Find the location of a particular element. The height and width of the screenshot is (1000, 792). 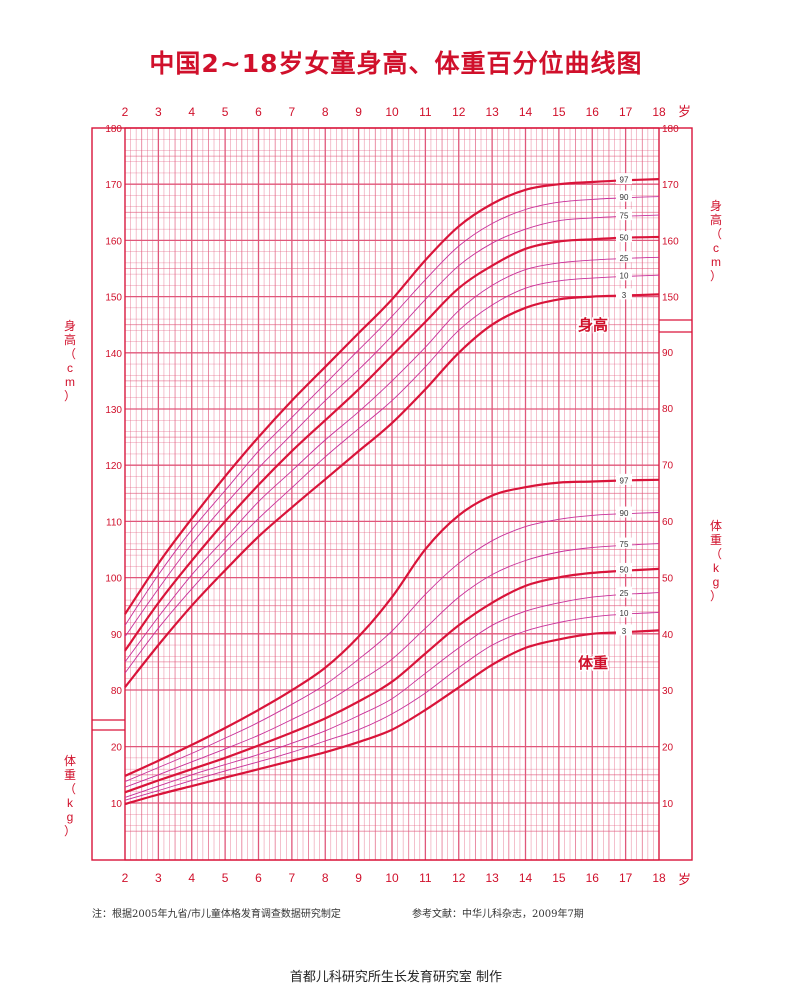

weight-axis-title-left: 体 is located at coordinates (70, 761).